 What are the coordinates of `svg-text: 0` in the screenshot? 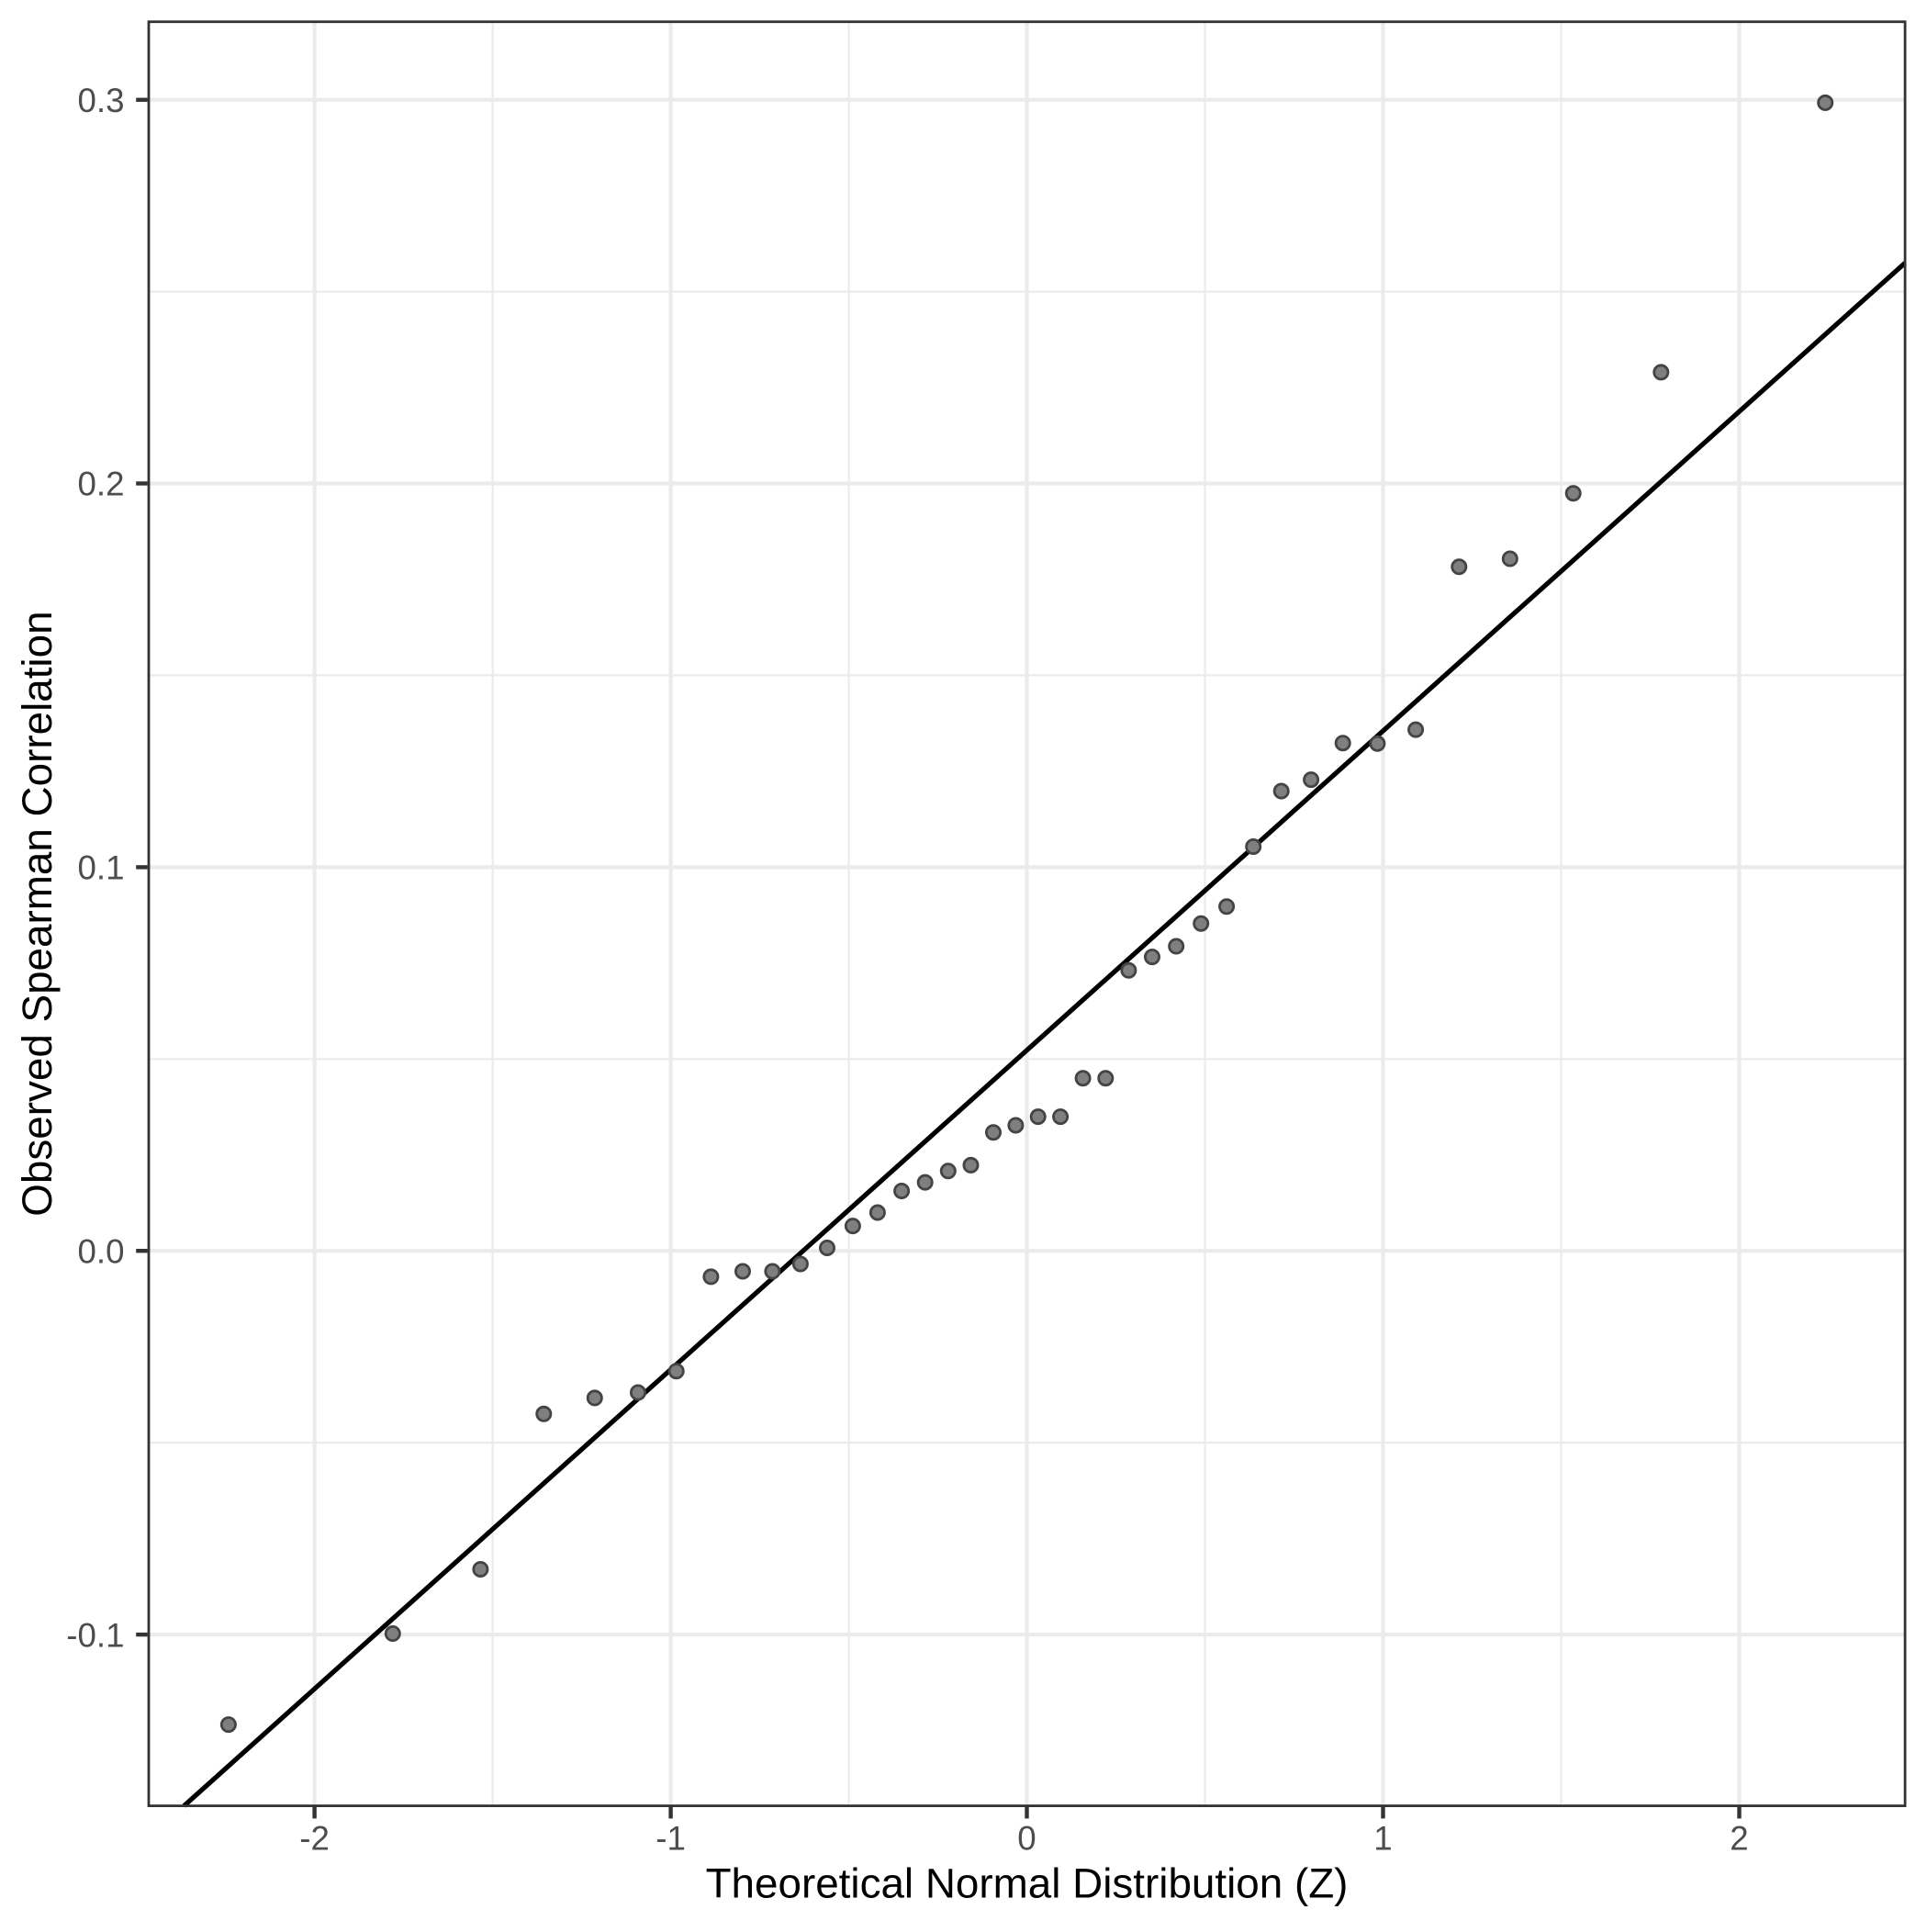 It's located at (1026, 1839).